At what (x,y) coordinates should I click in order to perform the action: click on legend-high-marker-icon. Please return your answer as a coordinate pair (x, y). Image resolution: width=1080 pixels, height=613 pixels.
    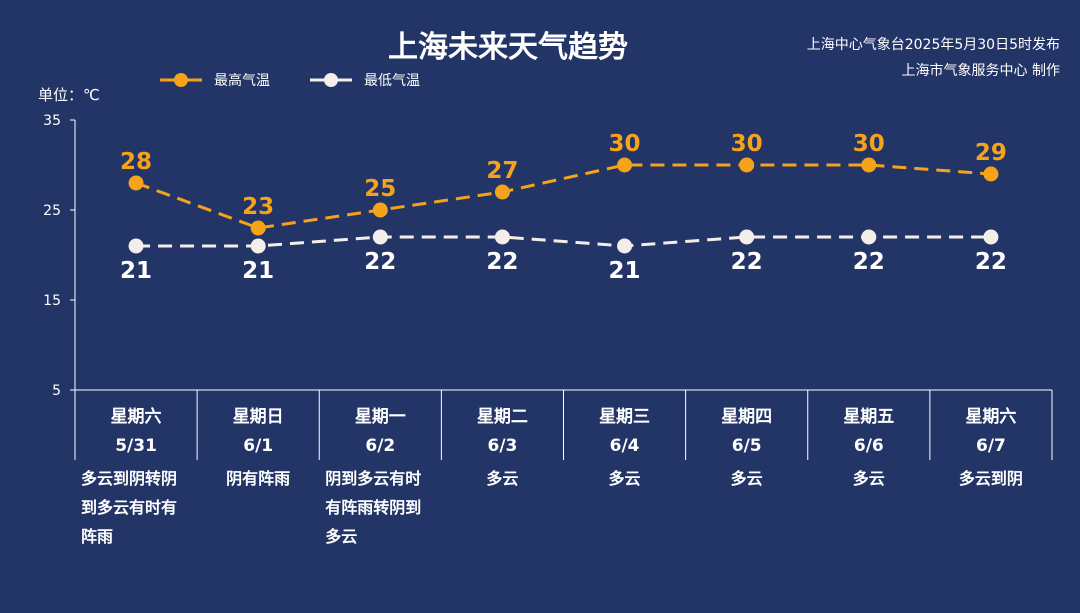
    Looking at the image, I should click on (181, 80).